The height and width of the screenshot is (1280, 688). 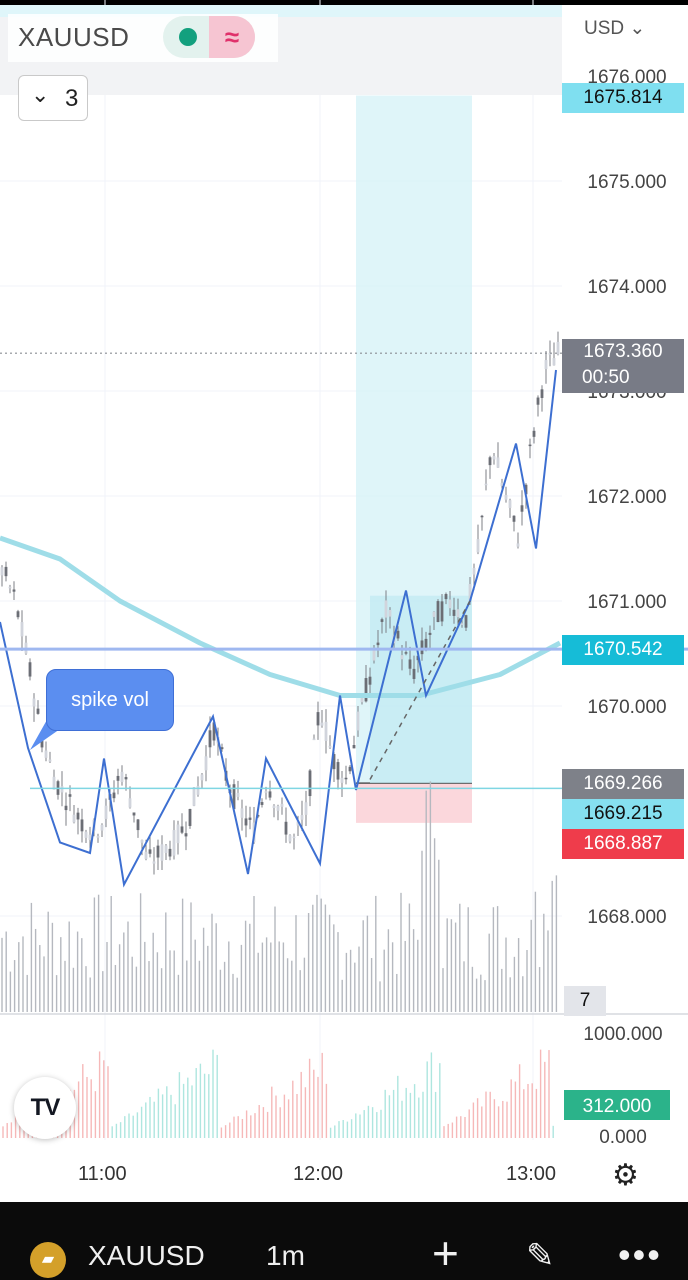 What do you see at coordinates (615, 28) in the screenshot?
I see `currency-selector: USD ⌄` at bounding box center [615, 28].